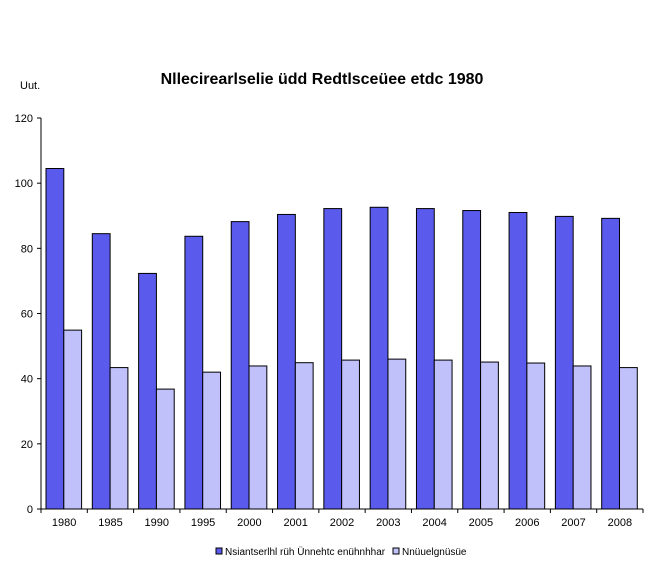 The height and width of the screenshot is (566, 648). I want to click on bar-series2-2003, so click(397, 434).